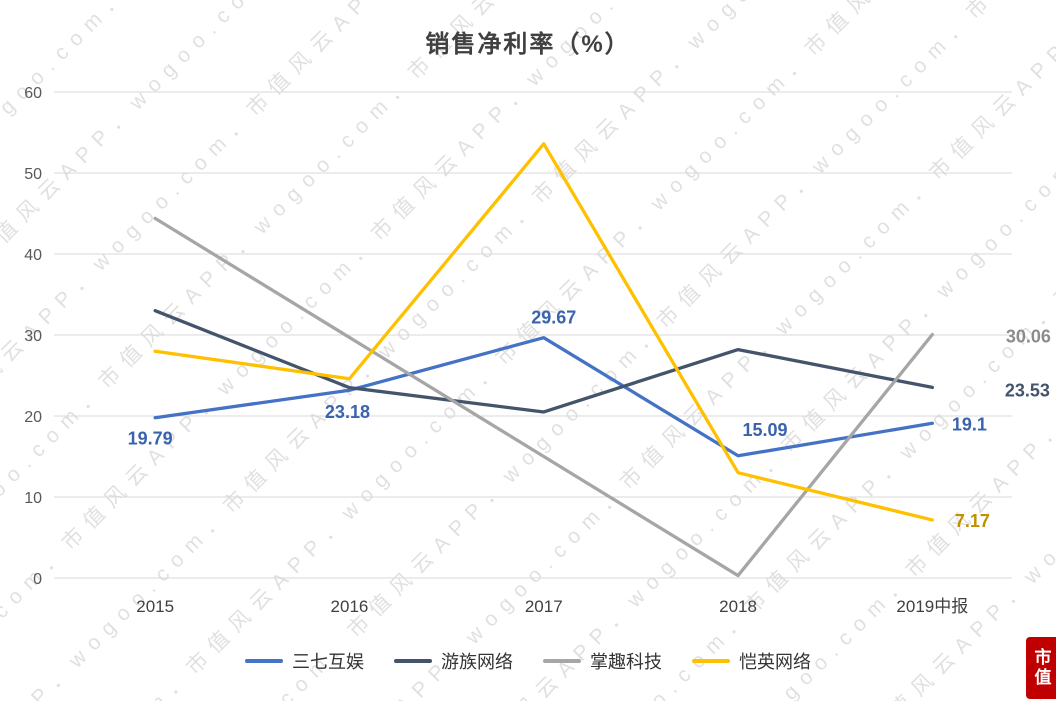 The width and height of the screenshot is (1056, 701). What do you see at coordinates (33, 417) in the screenshot?
I see `y-axis-tick-label: 20` at bounding box center [33, 417].